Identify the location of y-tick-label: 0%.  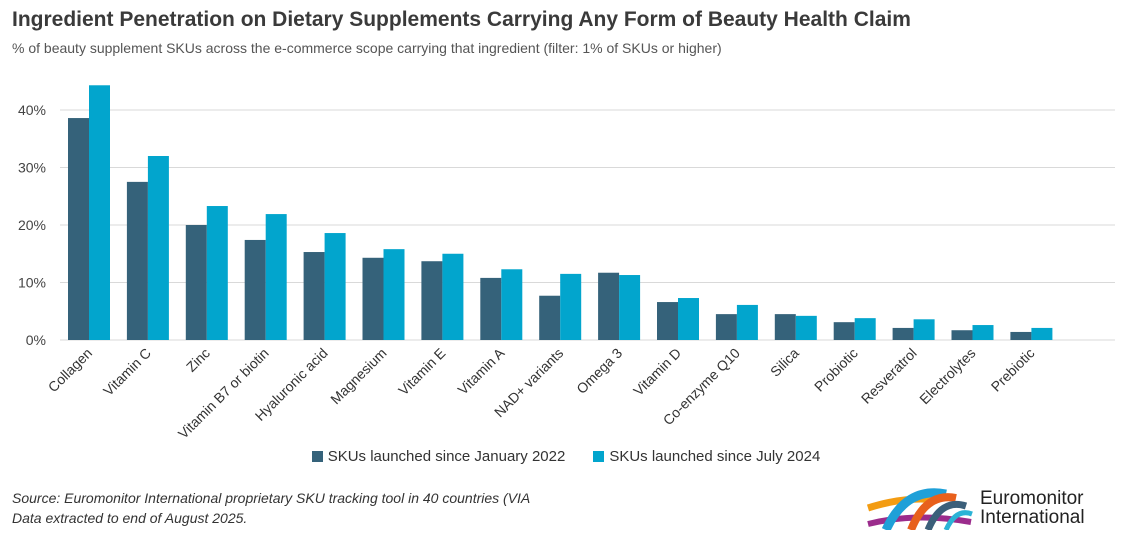
(36, 340).